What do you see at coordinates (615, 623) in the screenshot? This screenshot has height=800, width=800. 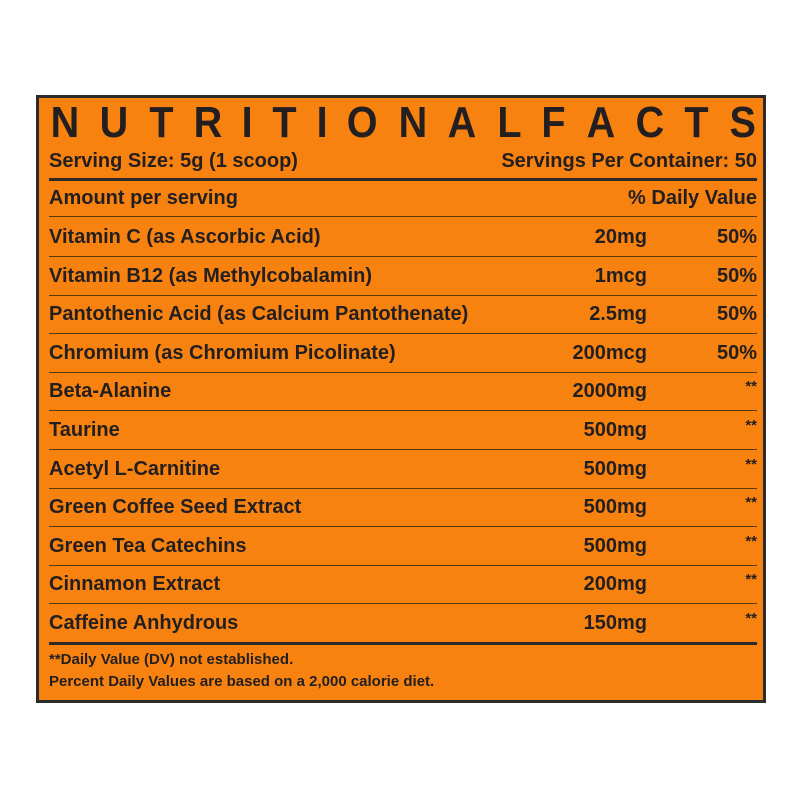 I see `nutrient-amount: 150mg` at bounding box center [615, 623].